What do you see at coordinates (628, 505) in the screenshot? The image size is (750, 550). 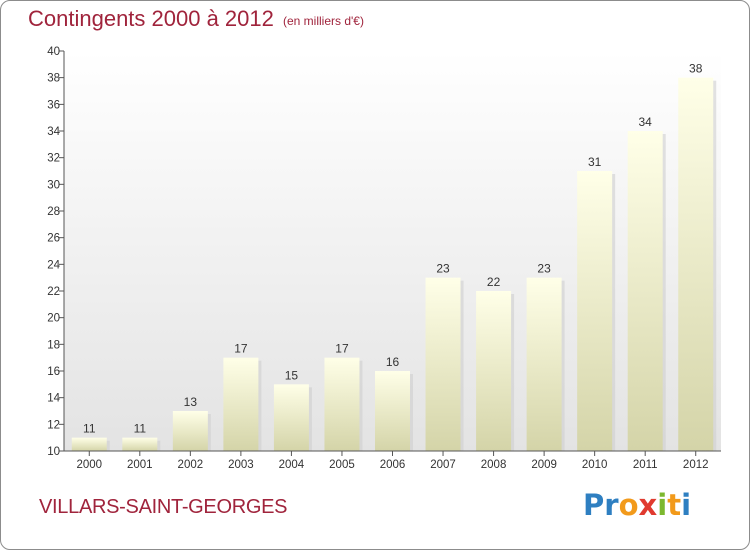 I see `logo-letter: o` at bounding box center [628, 505].